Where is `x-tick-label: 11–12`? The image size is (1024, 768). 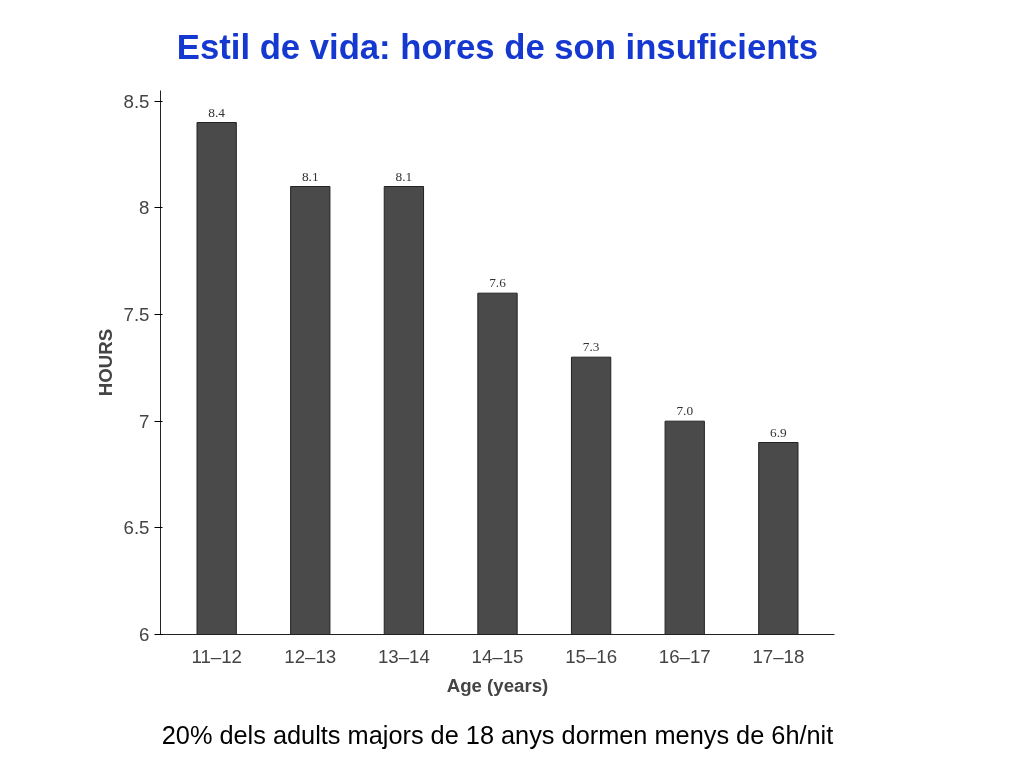 x-tick-label: 11–12 is located at coordinates (216, 656).